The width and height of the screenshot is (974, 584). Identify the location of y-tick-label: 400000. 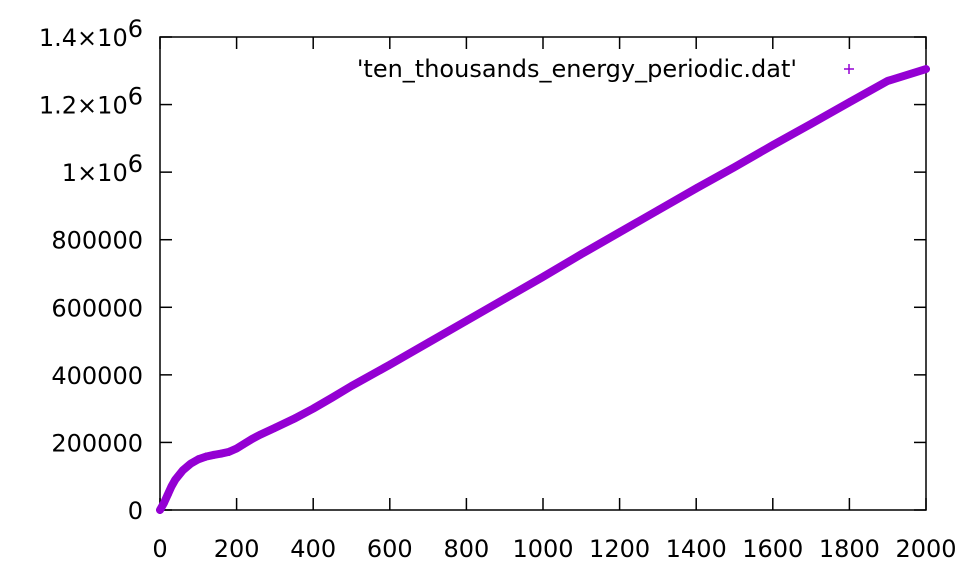
(97, 376).